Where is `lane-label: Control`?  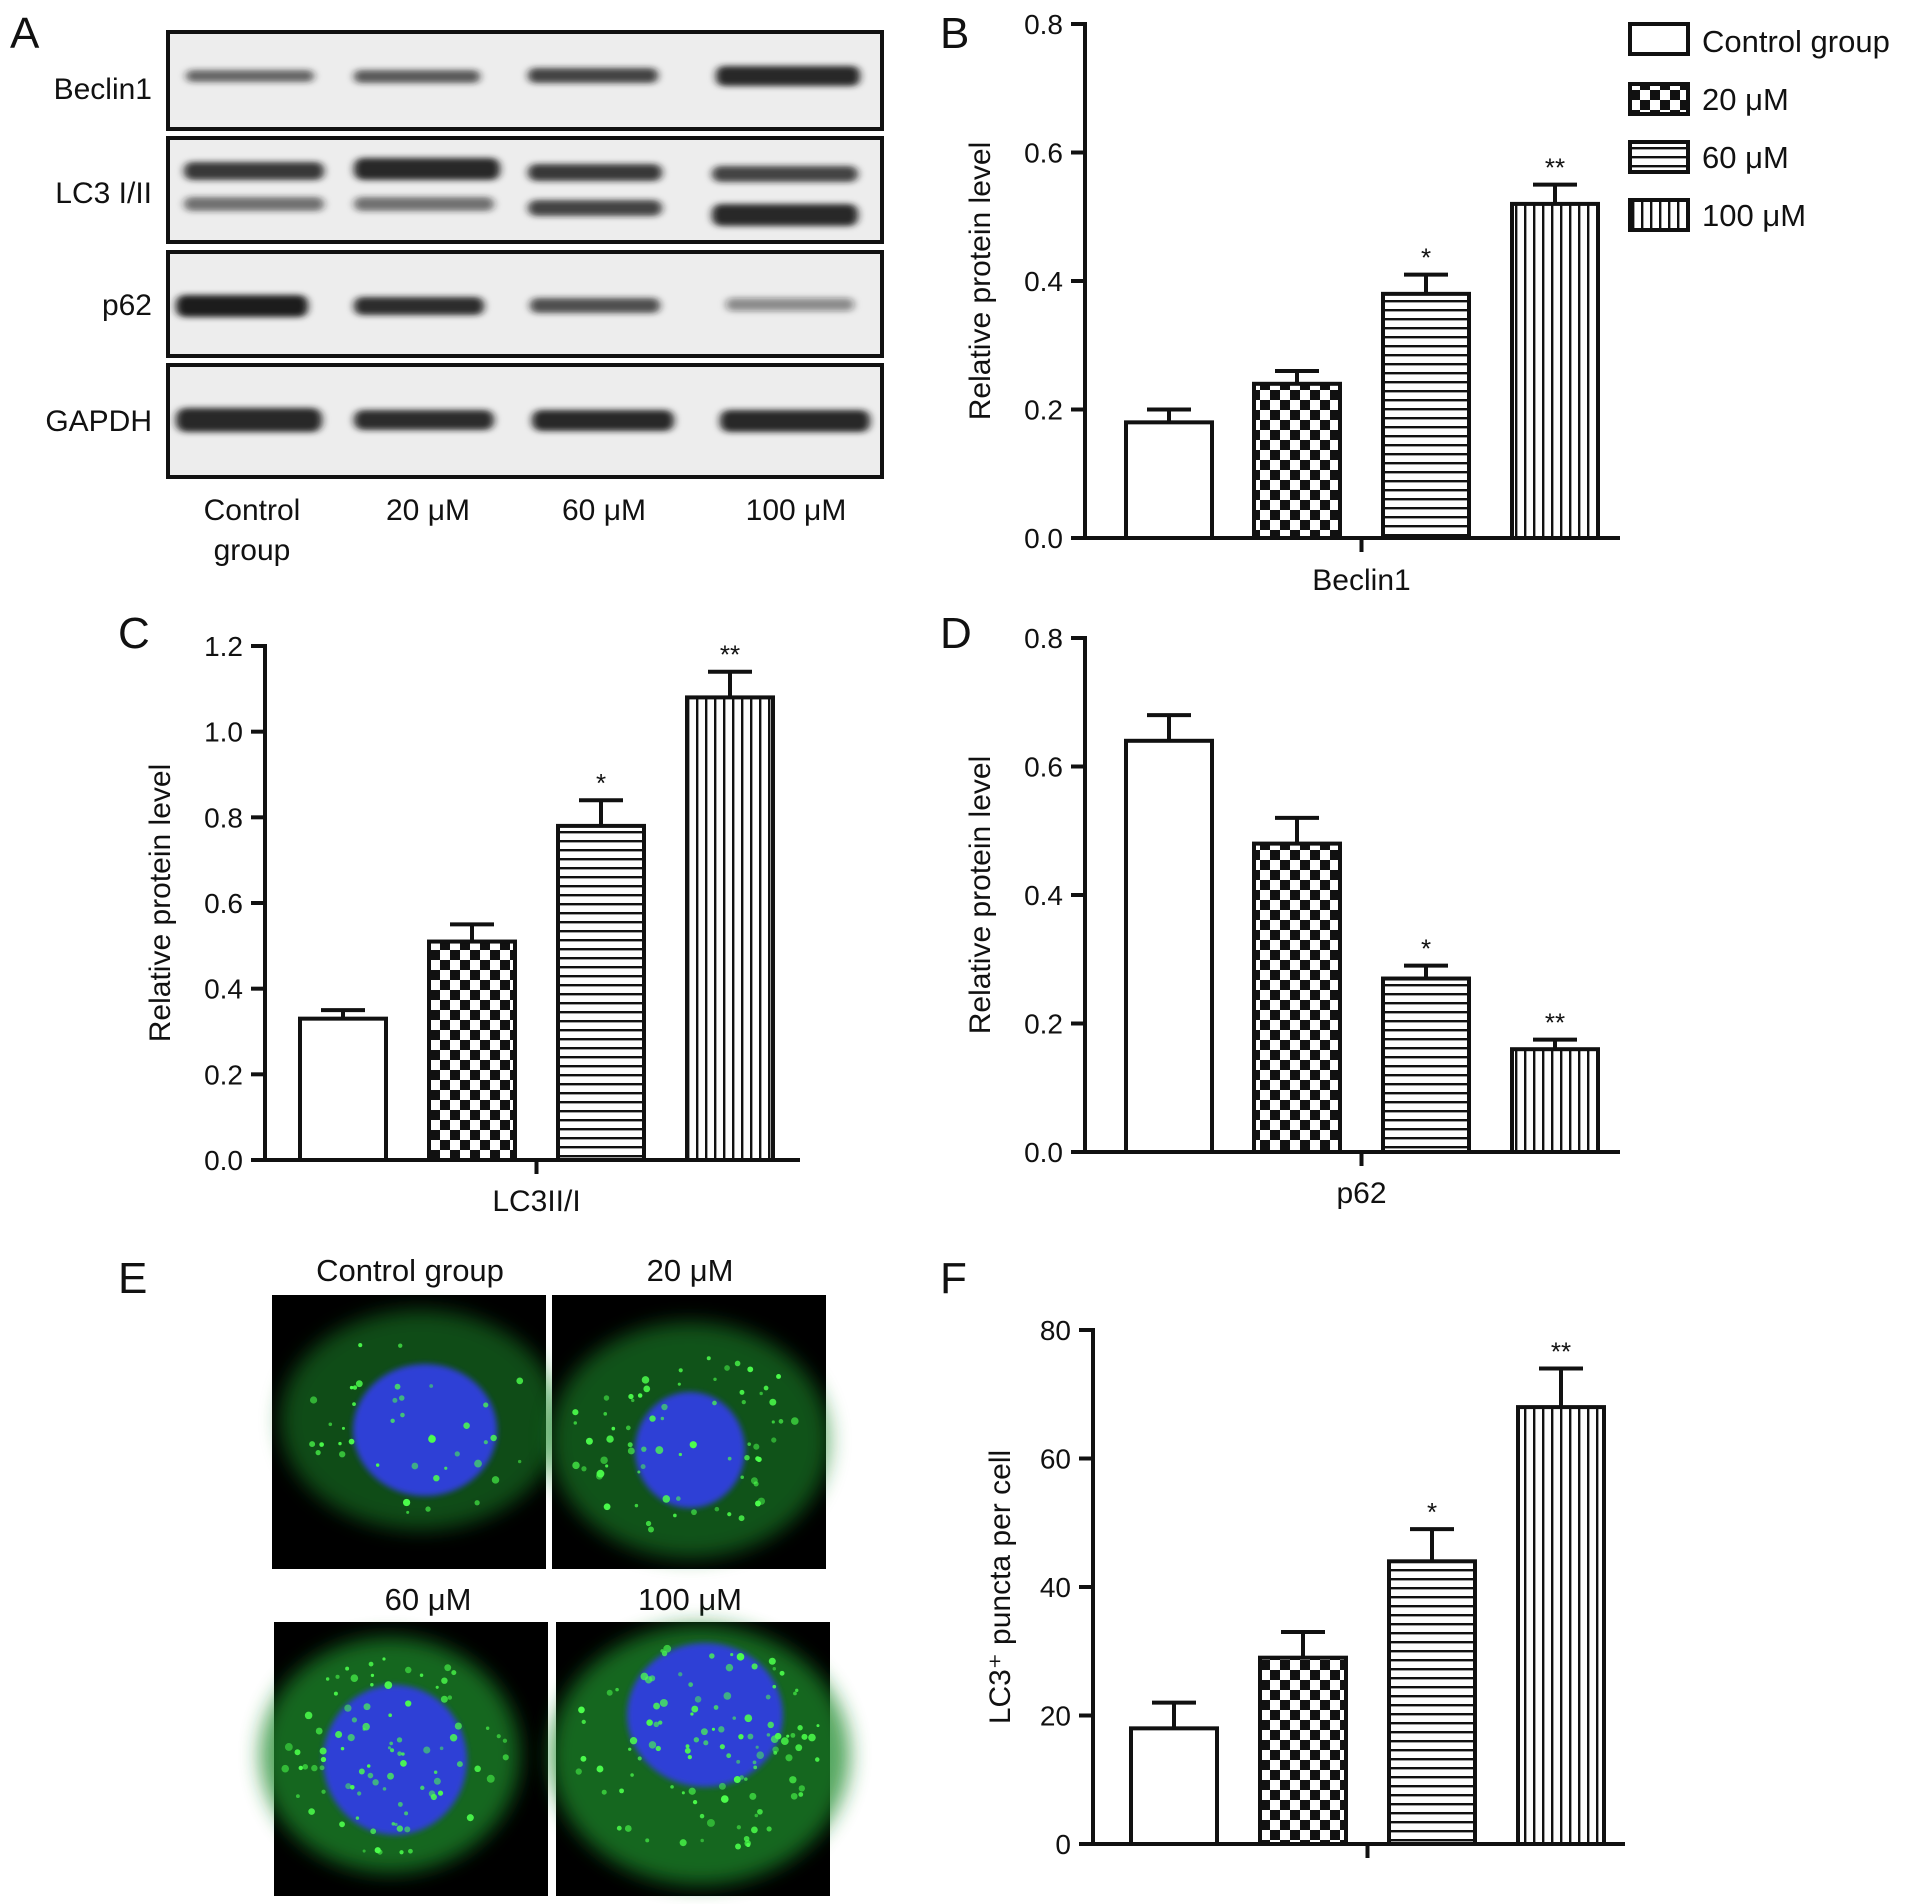
lane-label: Control is located at coordinates (252, 510).